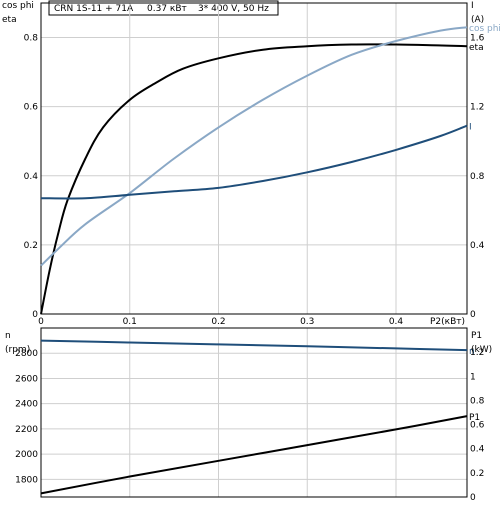 The image size is (500, 505). Describe the element at coordinates (447, 322) in the screenshot. I see `axis-label-p2: P2(кВт)` at that location.